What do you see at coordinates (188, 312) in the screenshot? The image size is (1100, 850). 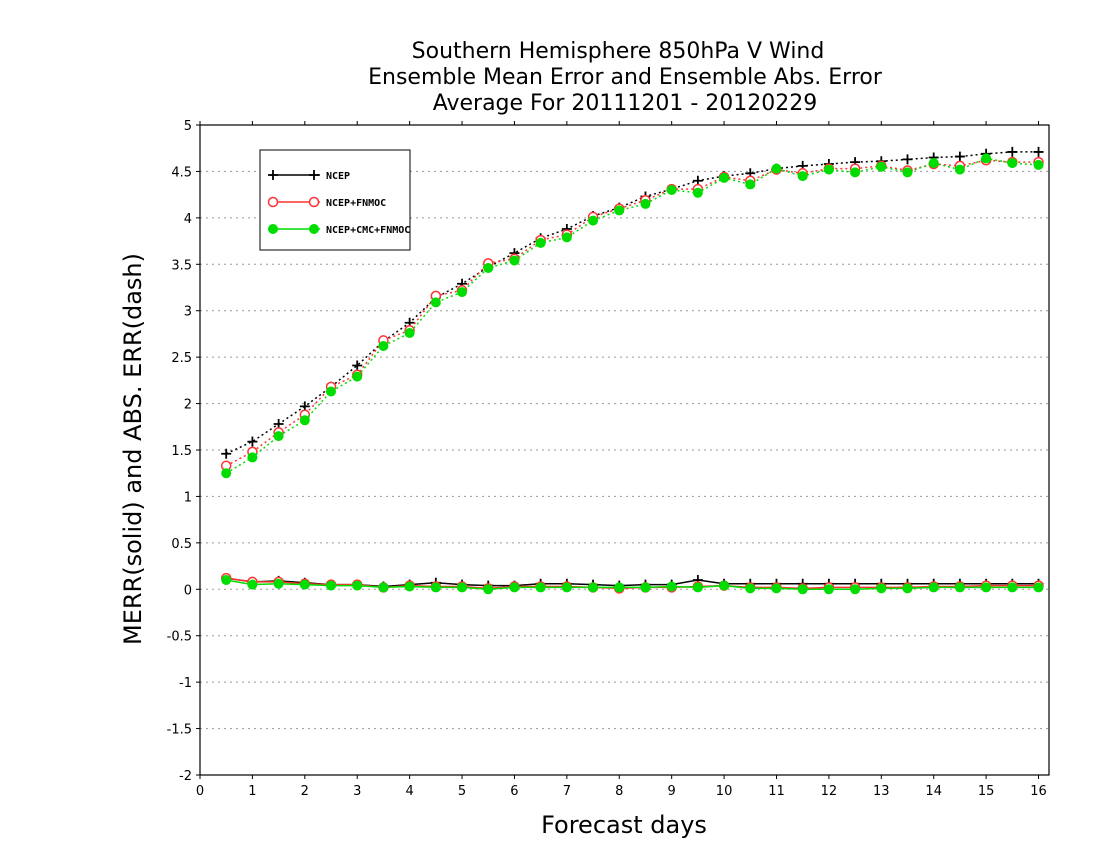 I see `y-tick-label: 3` at bounding box center [188, 312].